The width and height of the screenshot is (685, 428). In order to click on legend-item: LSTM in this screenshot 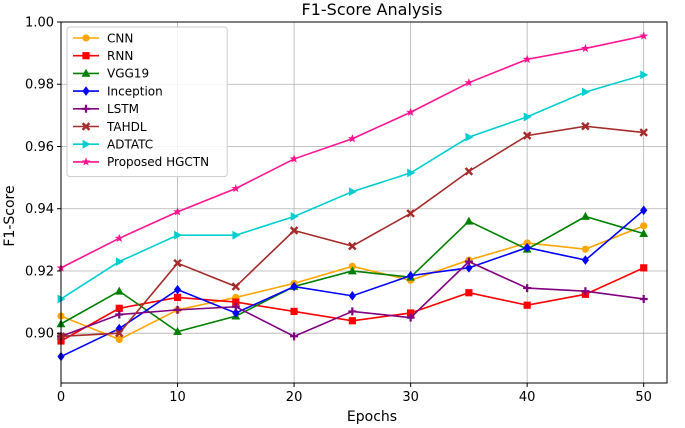, I will do `click(106, 109)`.